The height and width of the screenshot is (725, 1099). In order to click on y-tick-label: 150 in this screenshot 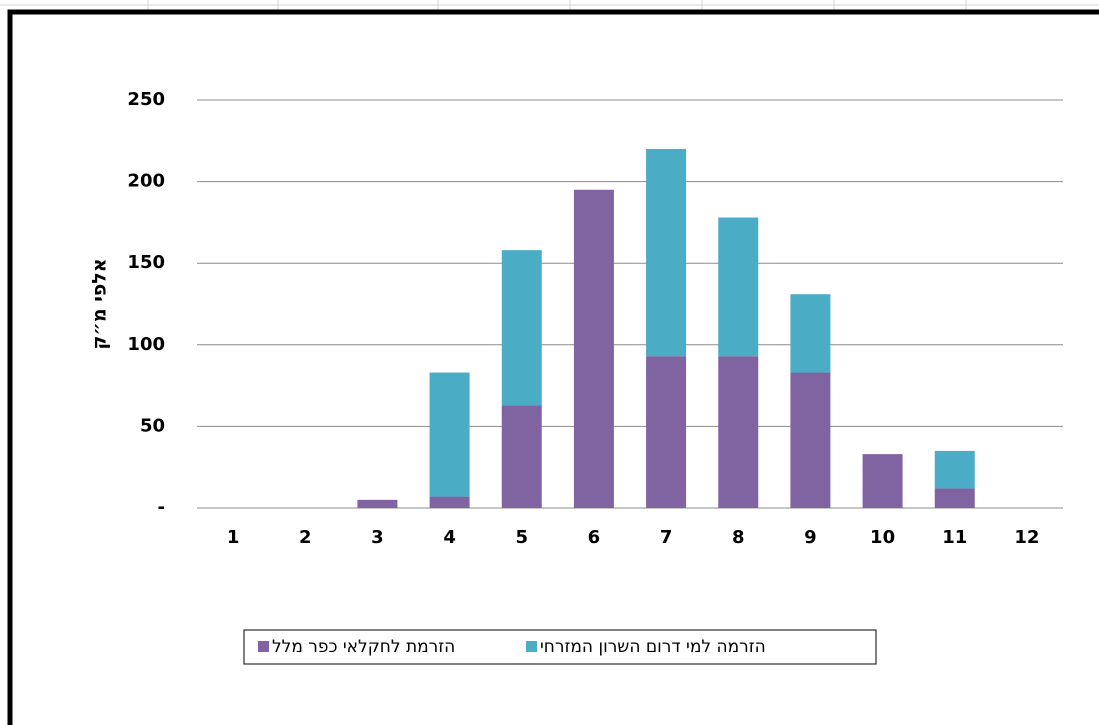, I will do `click(146, 262)`.